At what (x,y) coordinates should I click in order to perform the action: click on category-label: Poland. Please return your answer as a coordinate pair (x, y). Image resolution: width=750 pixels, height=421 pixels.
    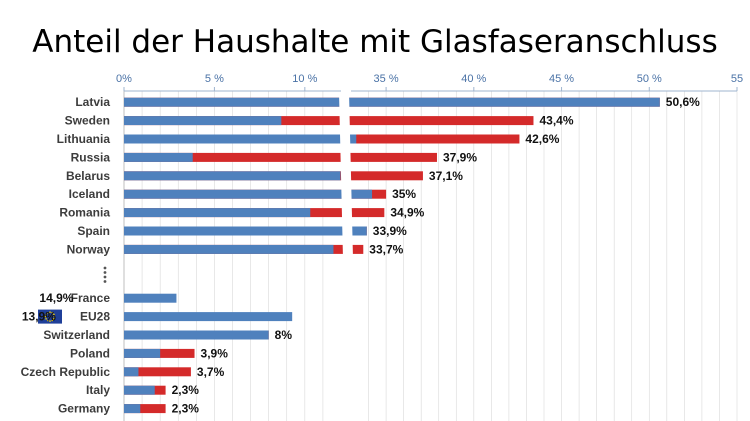
    Looking at the image, I should click on (90, 353).